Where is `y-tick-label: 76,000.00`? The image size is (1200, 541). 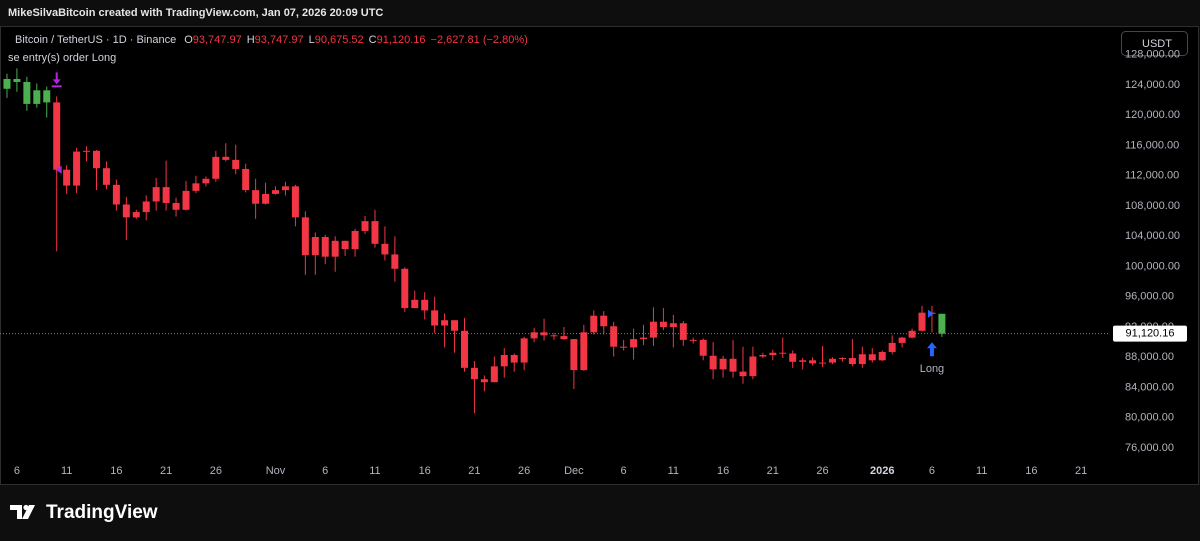
y-tick-label: 76,000.00 is located at coordinates (1149, 448).